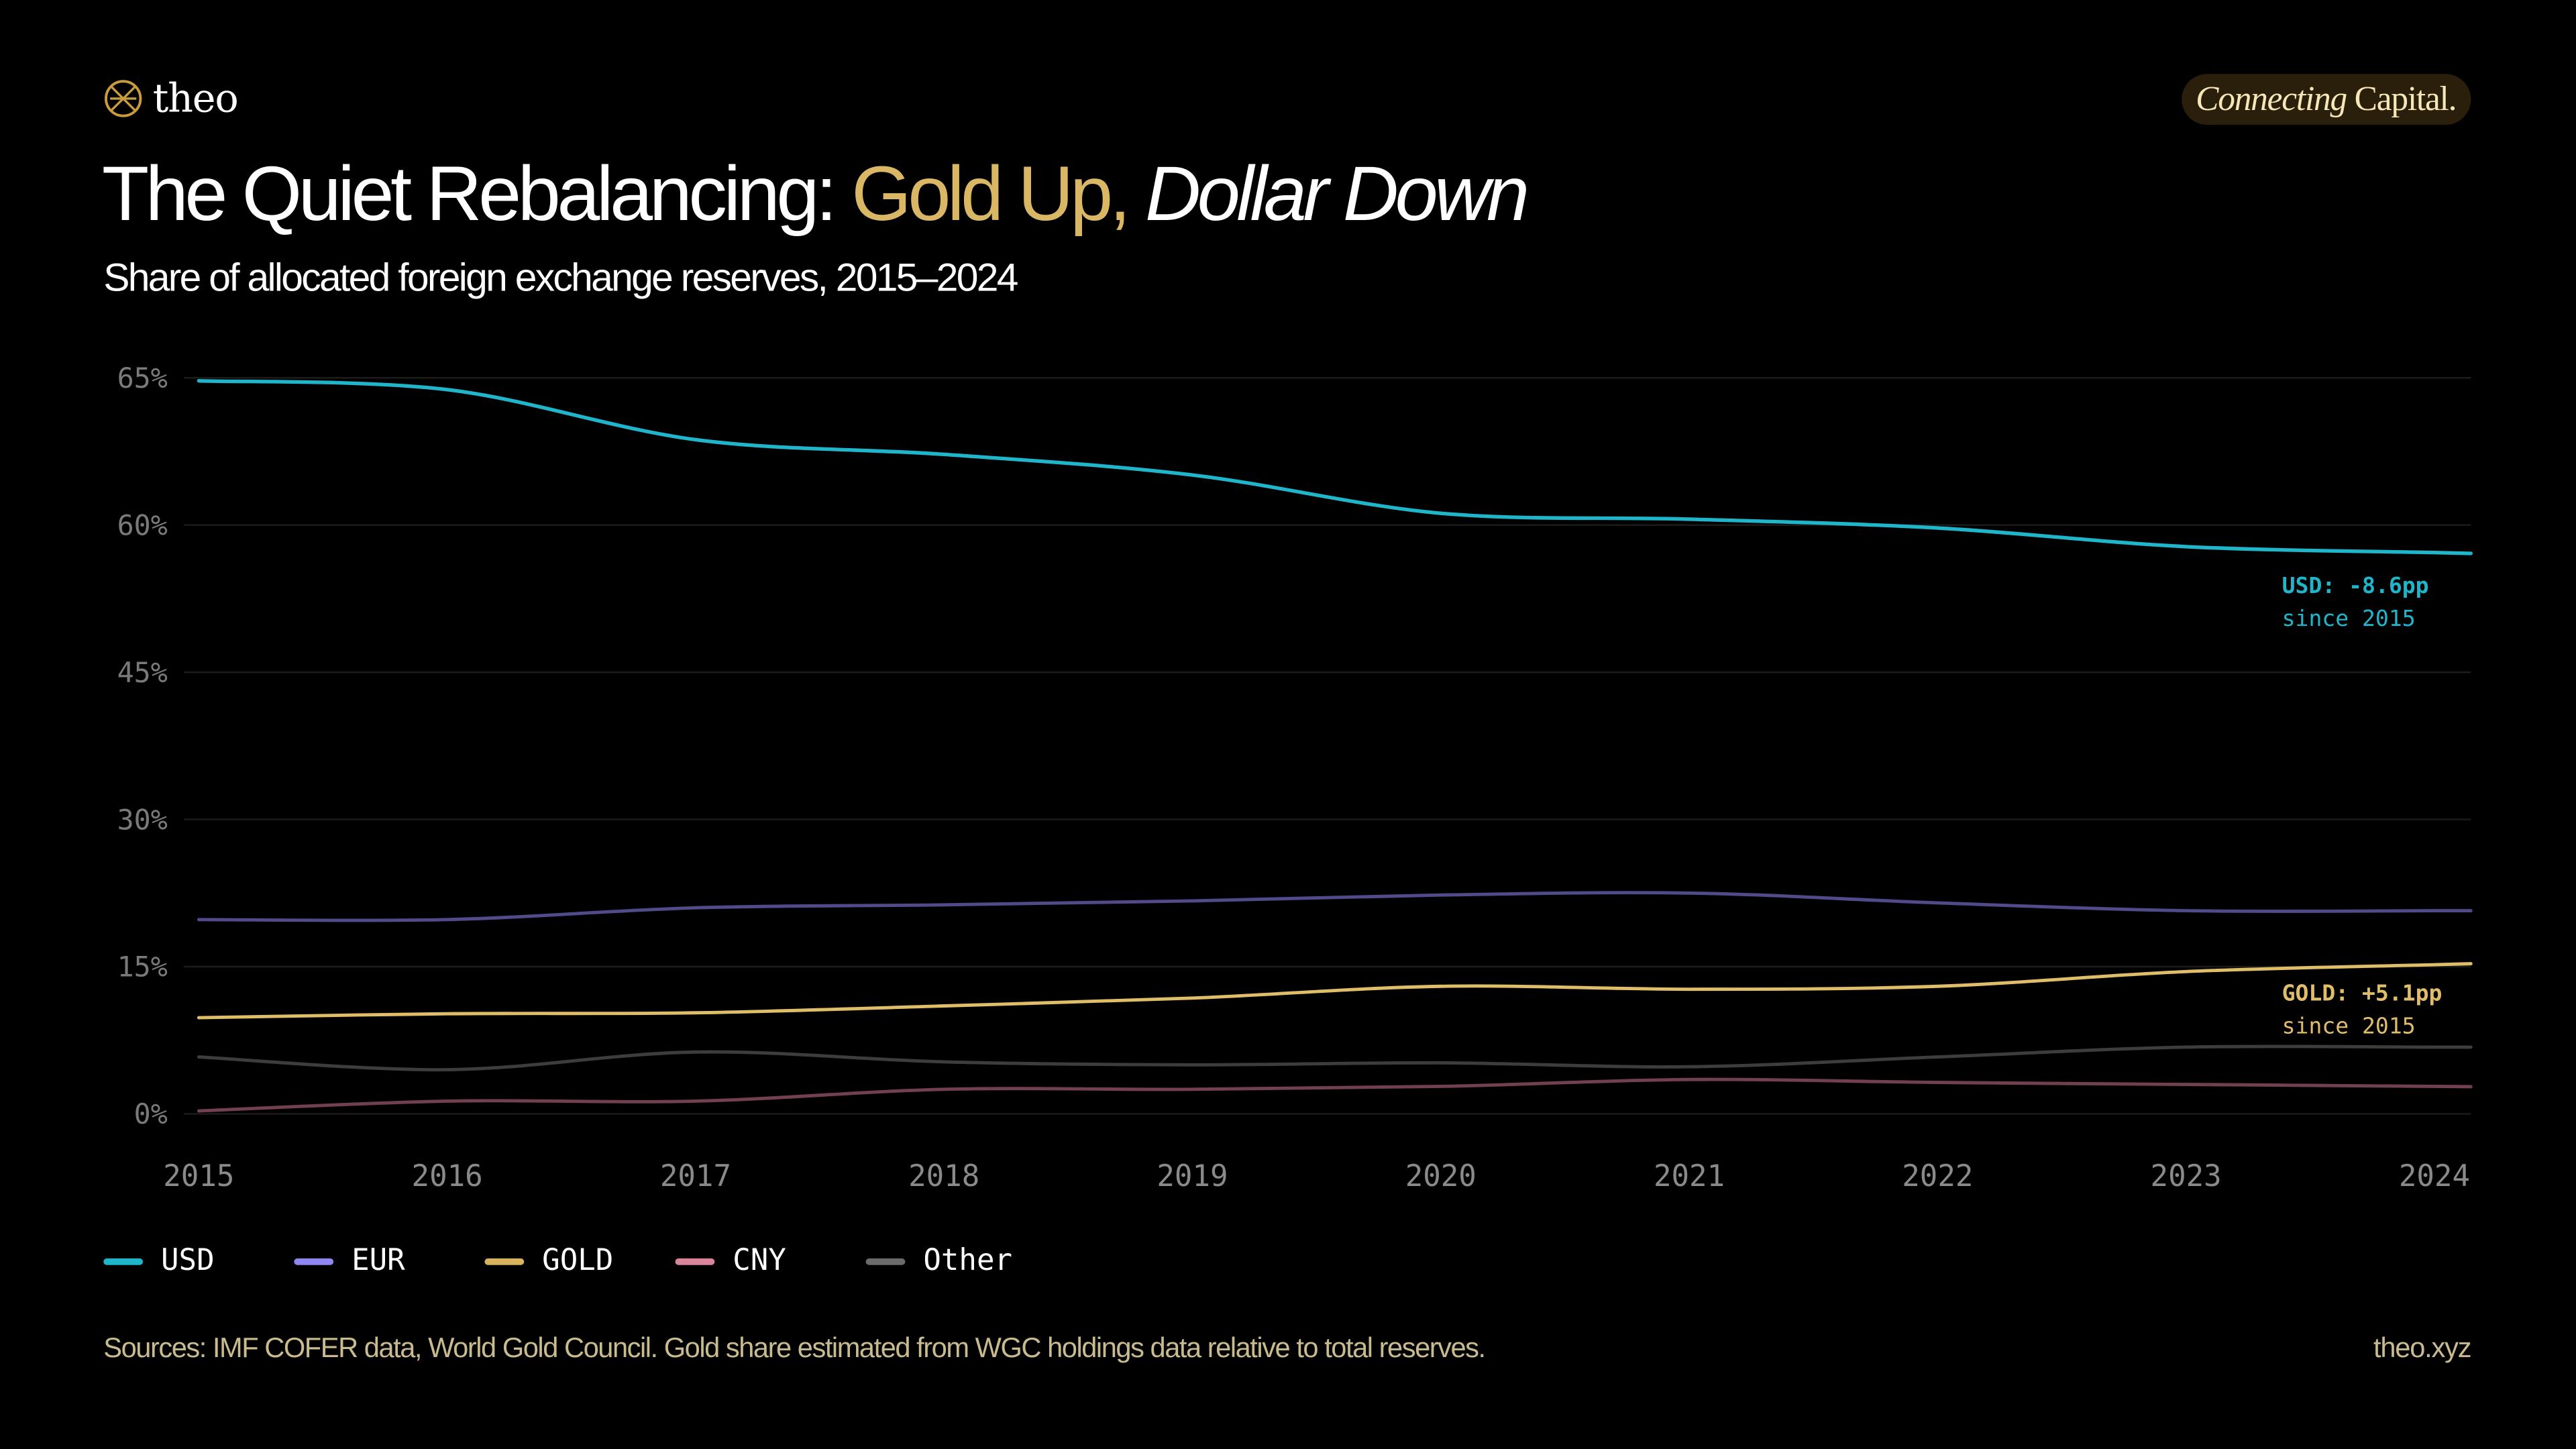 This screenshot has width=2576, height=1449. Describe the element at coordinates (968, 1261) in the screenshot. I see `legend-label: Other` at that location.